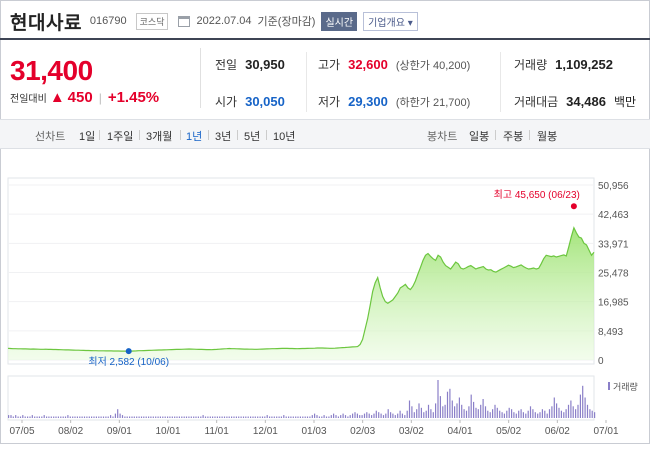  I want to click on upper-limit-label: (상한가, so click(412, 66).